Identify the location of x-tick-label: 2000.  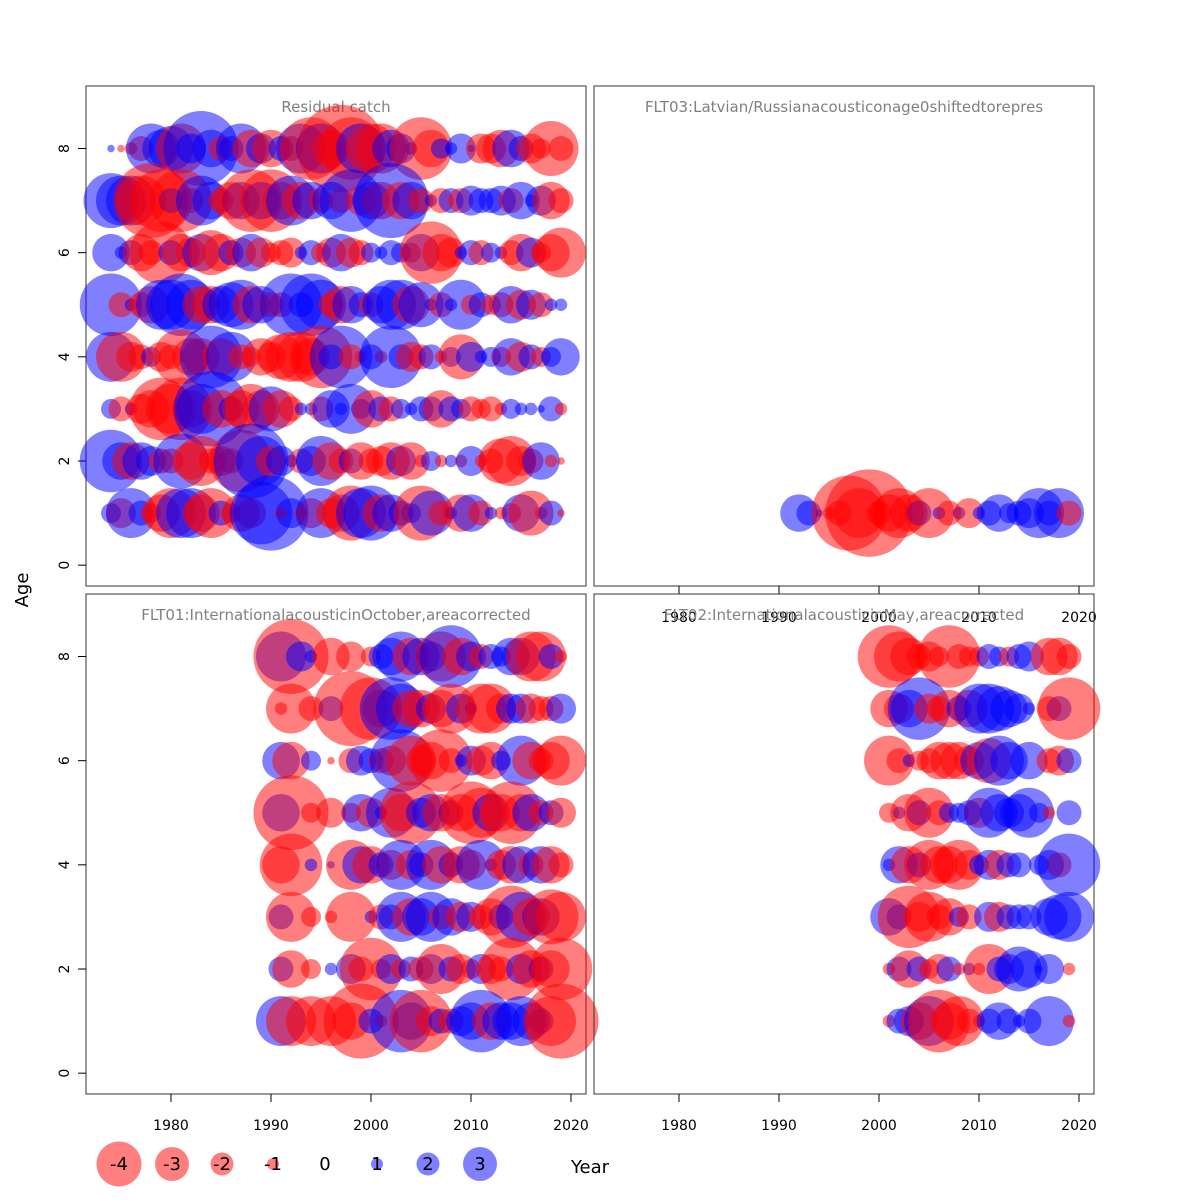
(879, 618).